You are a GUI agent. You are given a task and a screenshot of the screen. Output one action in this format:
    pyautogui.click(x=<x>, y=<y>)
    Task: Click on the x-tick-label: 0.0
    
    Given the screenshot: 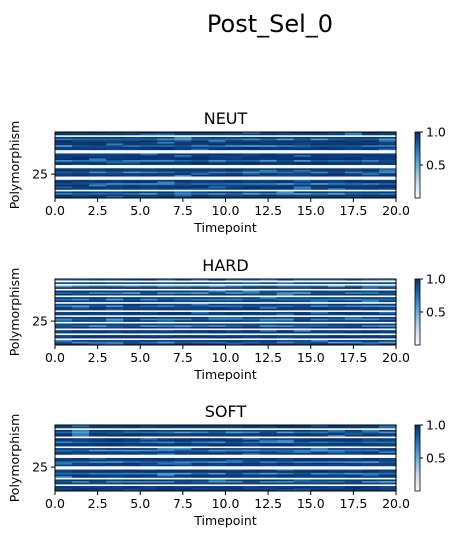 What is the action you would take?
    pyautogui.click(x=55, y=503)
    